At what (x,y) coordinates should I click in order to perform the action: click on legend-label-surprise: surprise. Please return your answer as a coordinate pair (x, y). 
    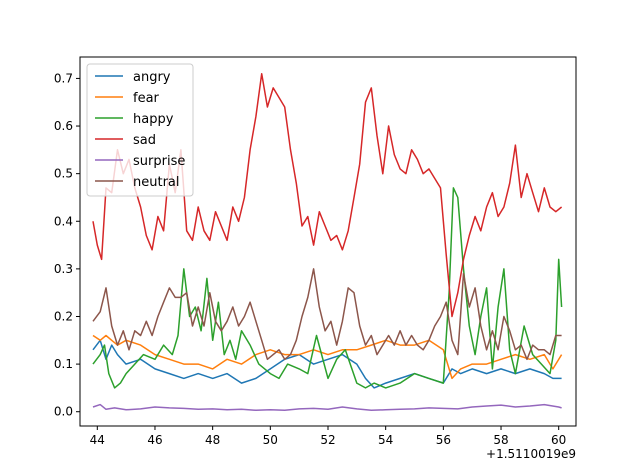
    Looking at the image, I should click on (159, 161).